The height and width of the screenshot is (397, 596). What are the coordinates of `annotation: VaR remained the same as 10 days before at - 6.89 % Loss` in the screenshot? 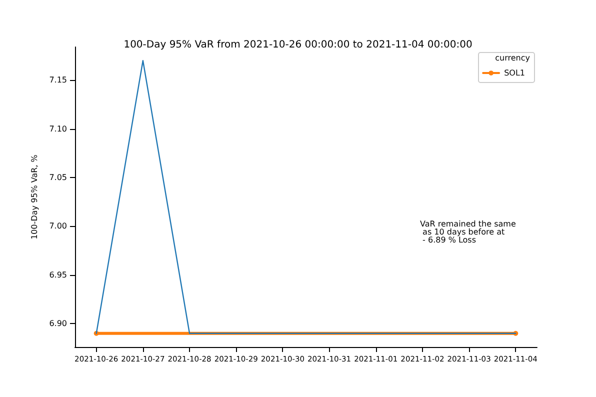 It's located at (468, 232).